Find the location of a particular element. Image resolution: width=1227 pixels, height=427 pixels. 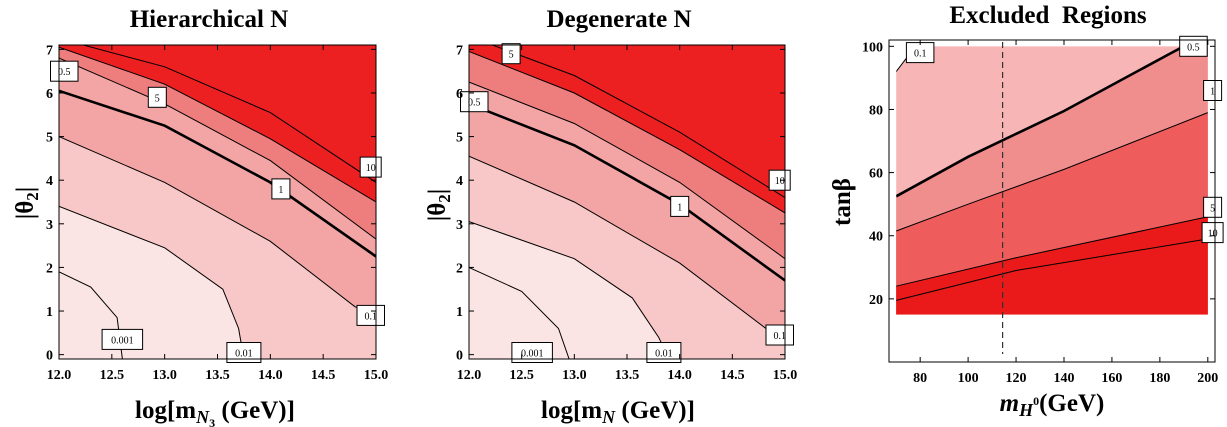

chart-title: Hierarchical N is located at coordinates (209, 19).